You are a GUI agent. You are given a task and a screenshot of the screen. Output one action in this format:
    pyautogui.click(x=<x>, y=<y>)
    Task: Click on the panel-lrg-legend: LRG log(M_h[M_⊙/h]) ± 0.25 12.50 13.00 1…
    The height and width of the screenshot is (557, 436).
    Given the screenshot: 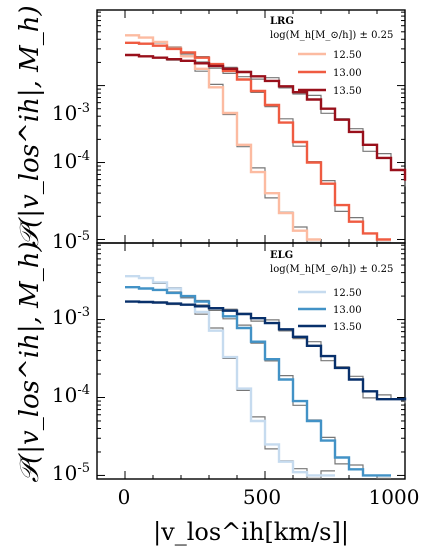 What is the action you would take?
    pyautogui.click(x=331, y=56)
    